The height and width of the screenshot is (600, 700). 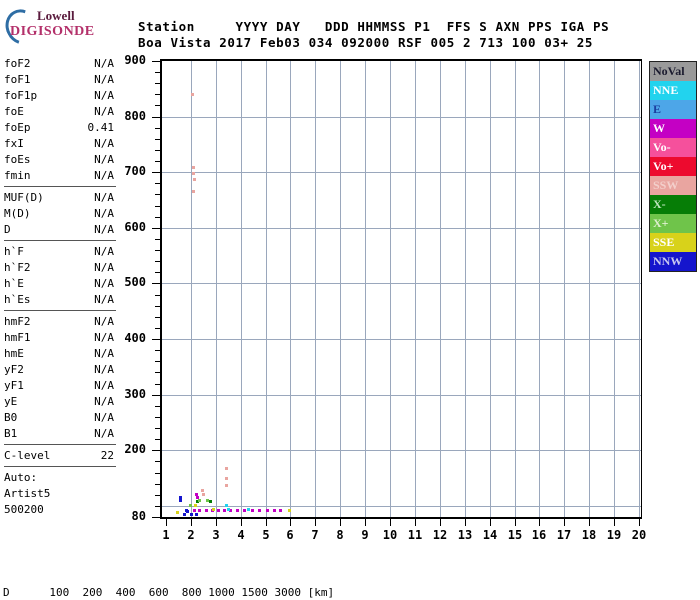 What do you see at coordinates (17, 321) in the screenshot?
I see `param-name: hmF2` at bounding box center [17, 321].